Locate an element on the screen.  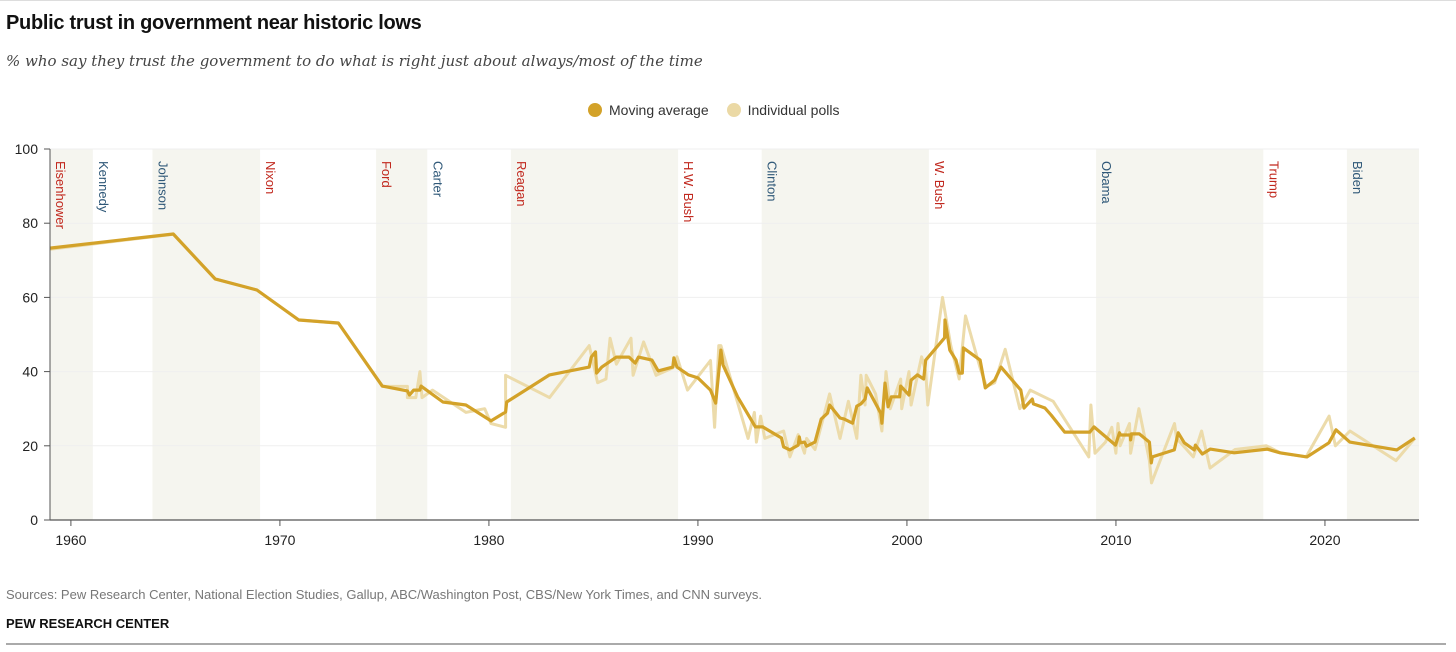
org-name: PEW RESEARCH CENTER is located at coordinates (88, 623).